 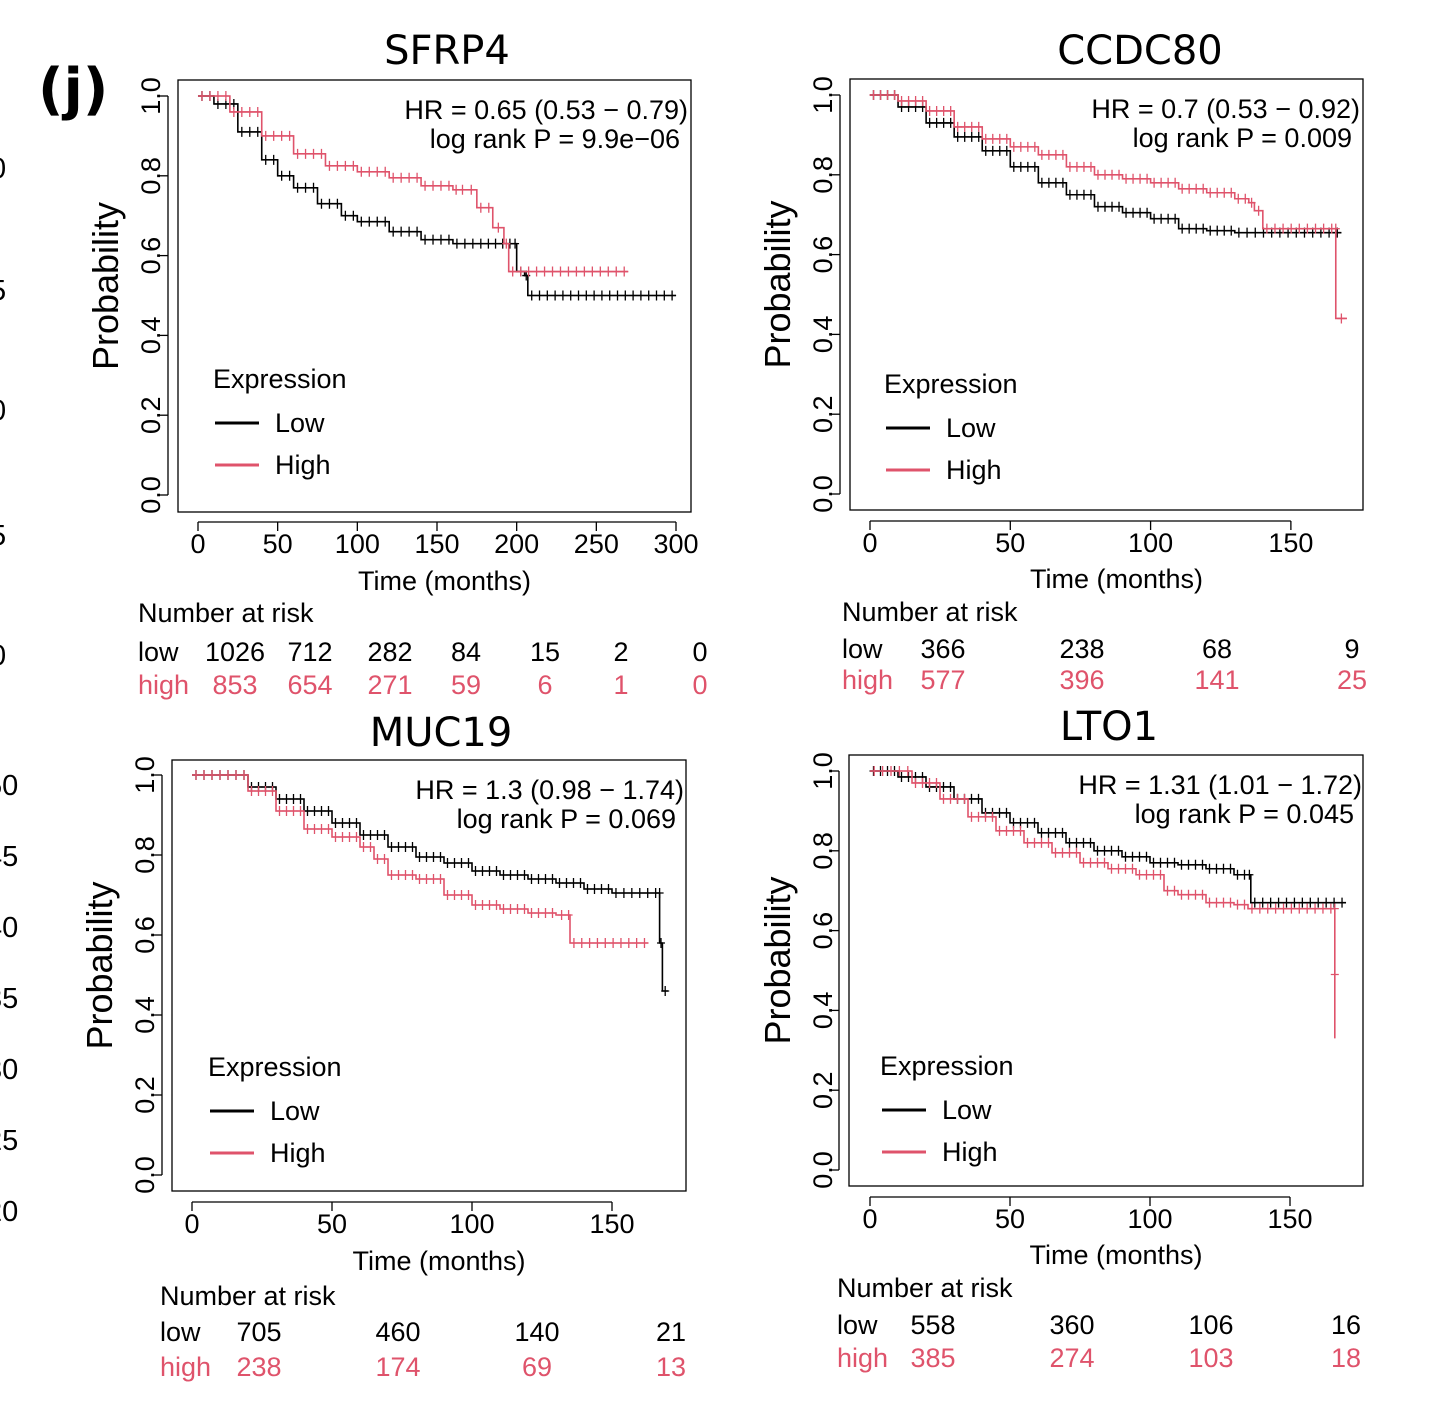 What do you see at coordinates (447, 51) in the screenshot?
I see `chart-title: SFRP4` at bounding box center [447, 51].